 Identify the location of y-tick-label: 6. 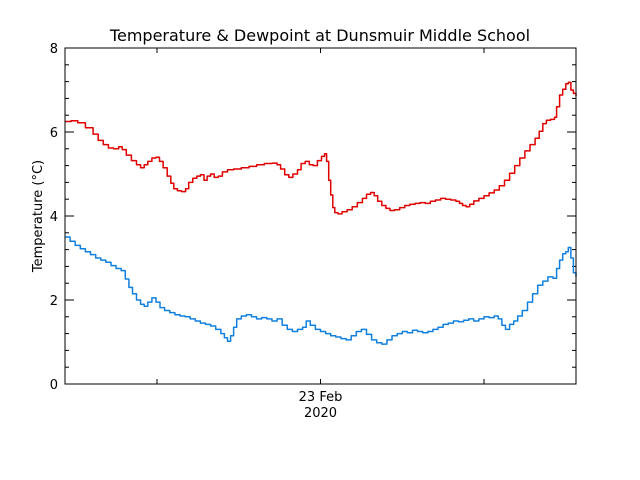
(54, 133).